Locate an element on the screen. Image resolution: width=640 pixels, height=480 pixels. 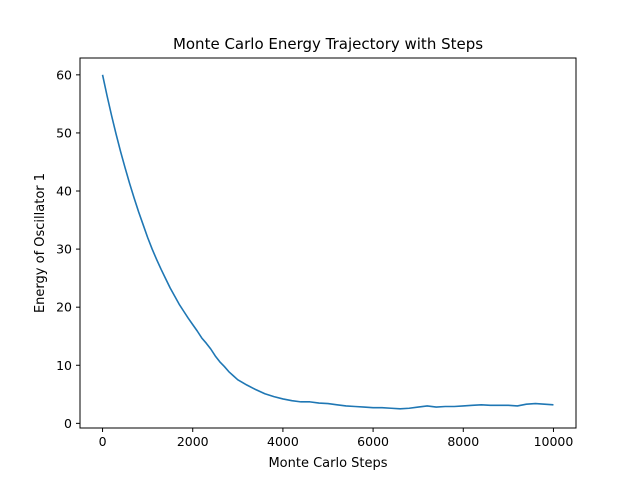
x-tick-label: 0 is located at coordinates (103, 441).